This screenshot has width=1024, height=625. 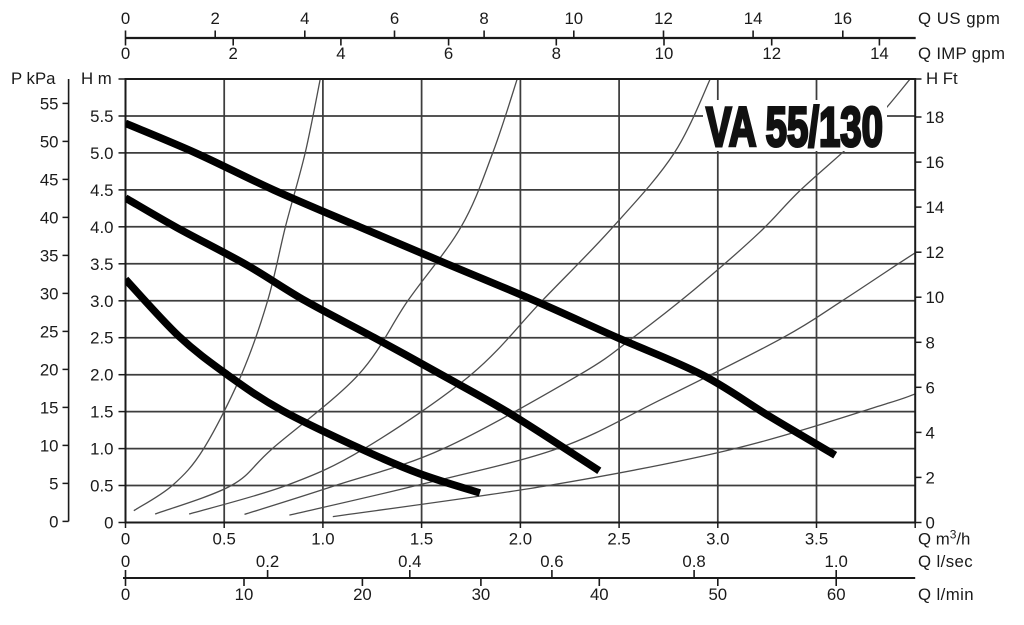 What do you see at coordinates (49, 179) in the screenshot?
I see `svg-text: 45` at bounding box center [49, 179].